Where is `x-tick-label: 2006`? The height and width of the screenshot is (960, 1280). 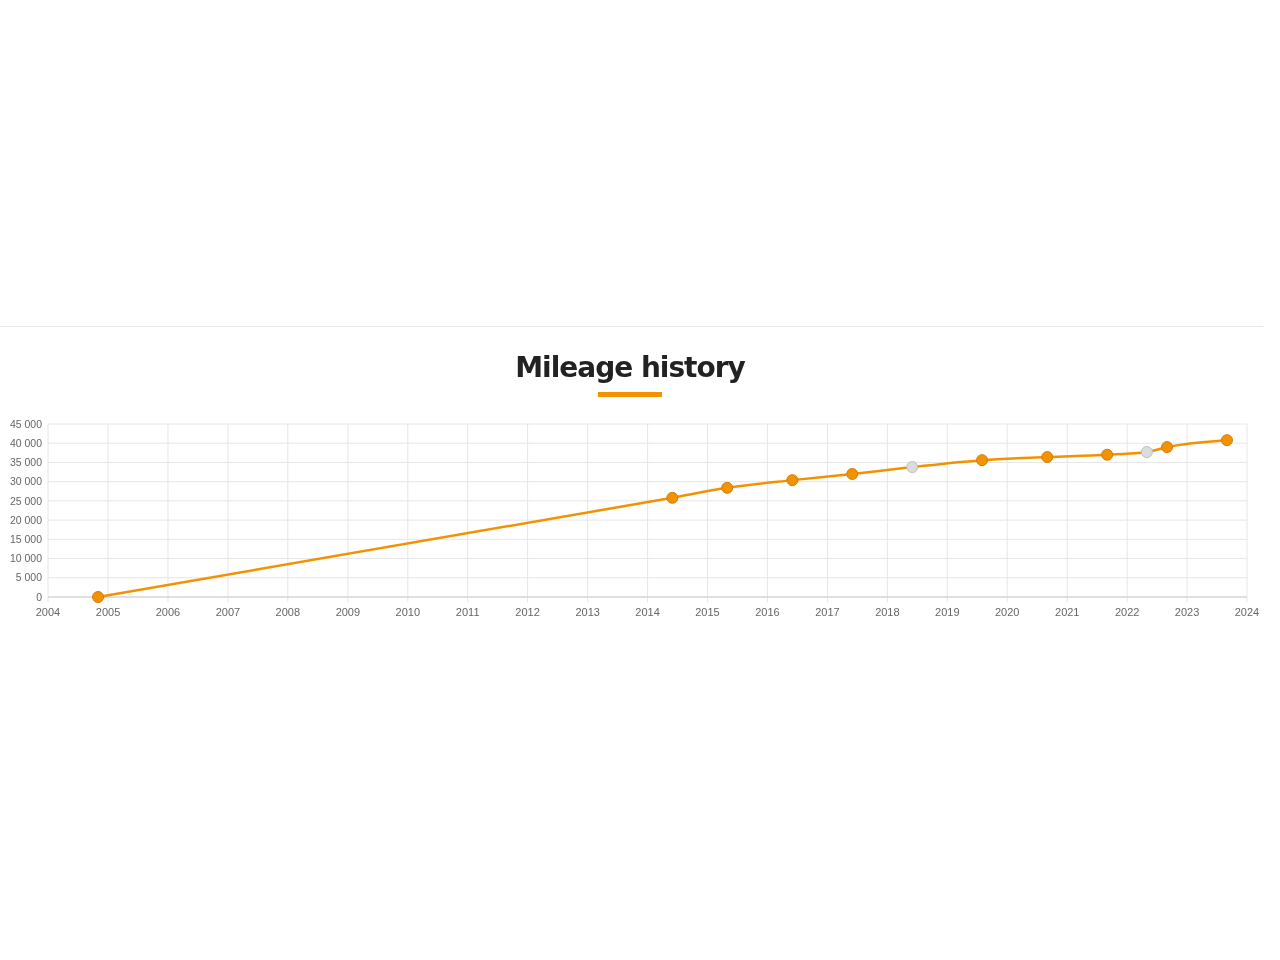
x-tick-label: 2006 is located at coordinates (168, 612).